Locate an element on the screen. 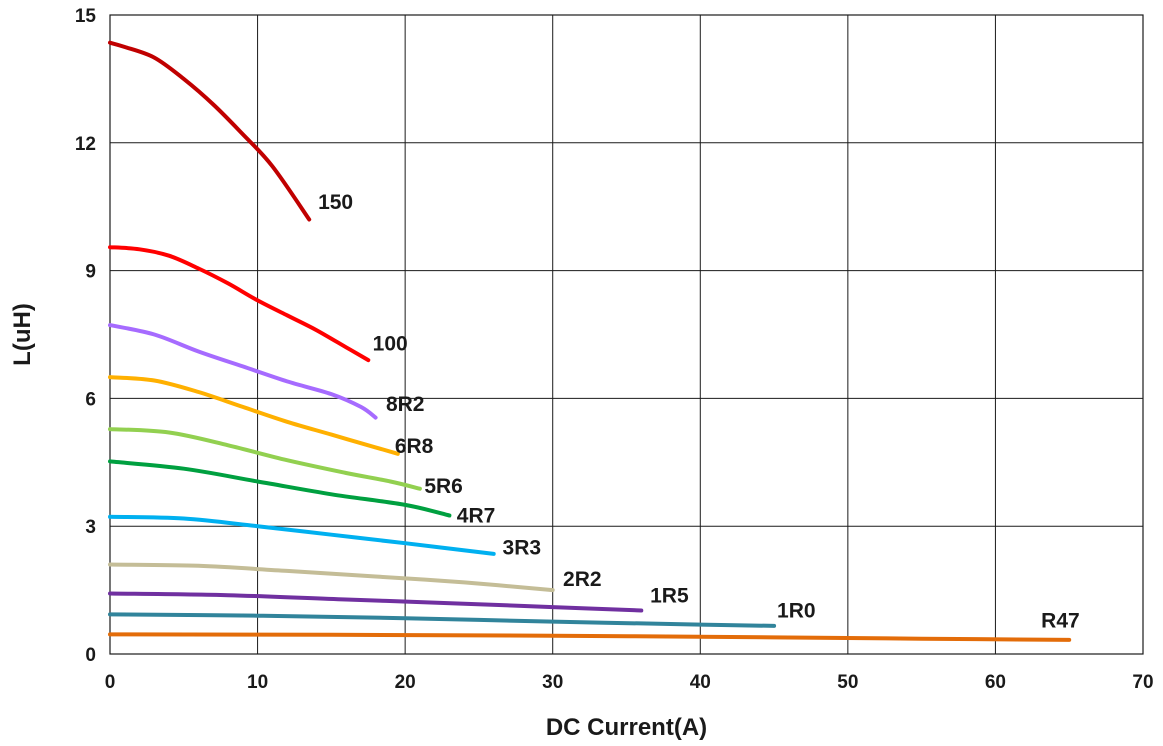 The width and height of the screenshot is (1163, 746). y-tick-label: 0 is located at coordinates (90, 655).